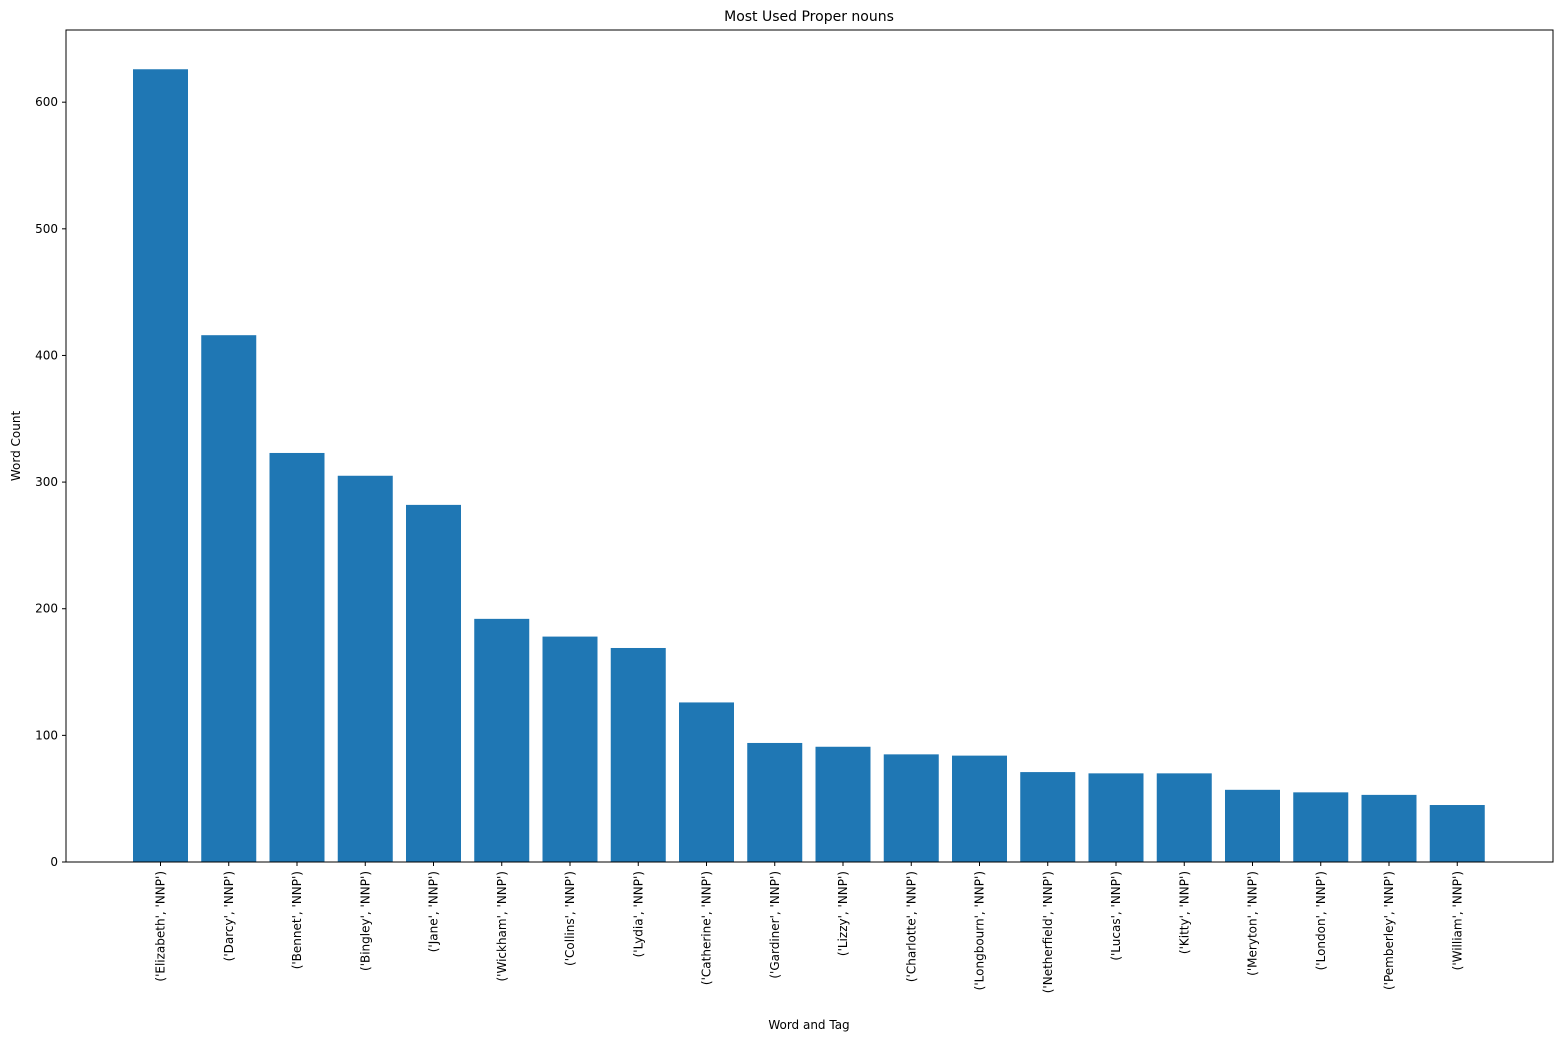 The width and height of the screenshot is (1567, 1043). Describe the element at coordinates (1048, 932) in the screenshot. I see `x-tick-label: ('Netherfield', 'NNP')` at that location.